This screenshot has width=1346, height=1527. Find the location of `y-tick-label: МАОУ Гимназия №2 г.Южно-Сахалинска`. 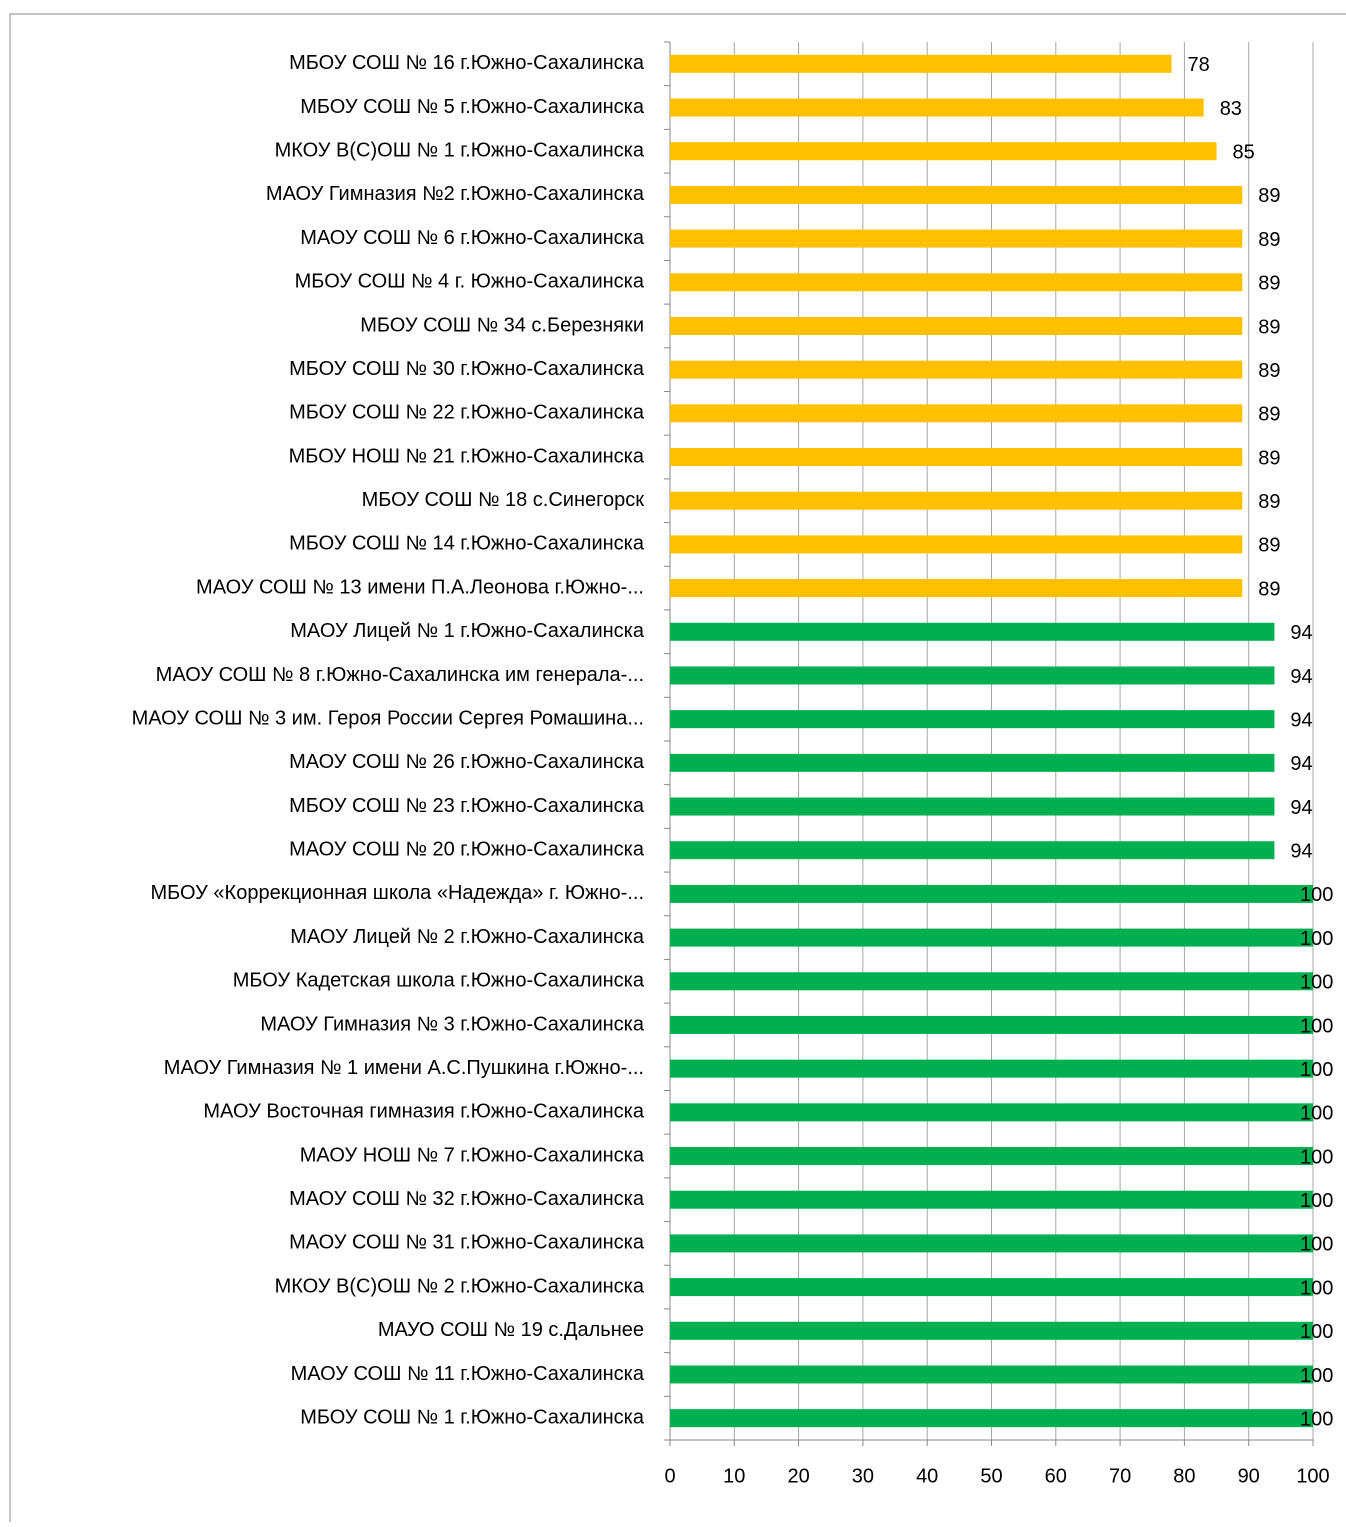

y-tick-label: МАОУ Гимназия №2 г.Южно-Сахалинска is located at coordinates (455, 194).